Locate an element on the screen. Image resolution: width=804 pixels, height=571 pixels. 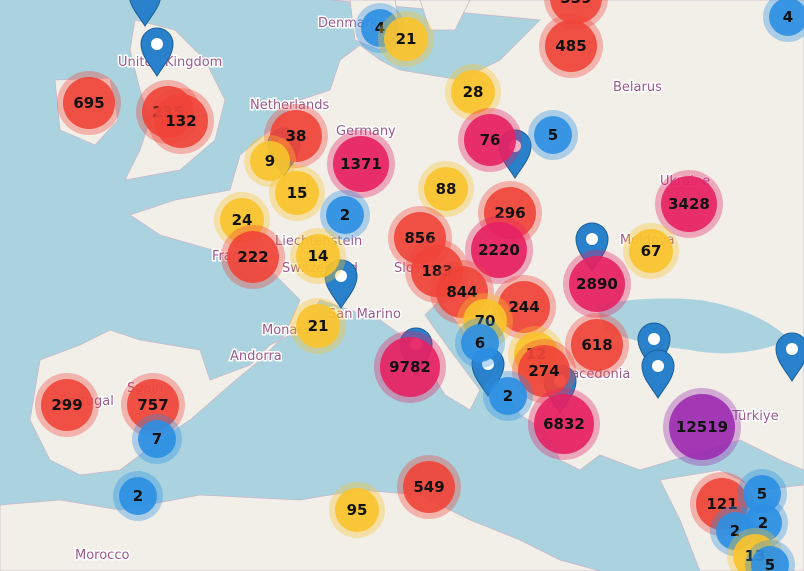
country-label: San Marino is located at coordinates (364, 314).